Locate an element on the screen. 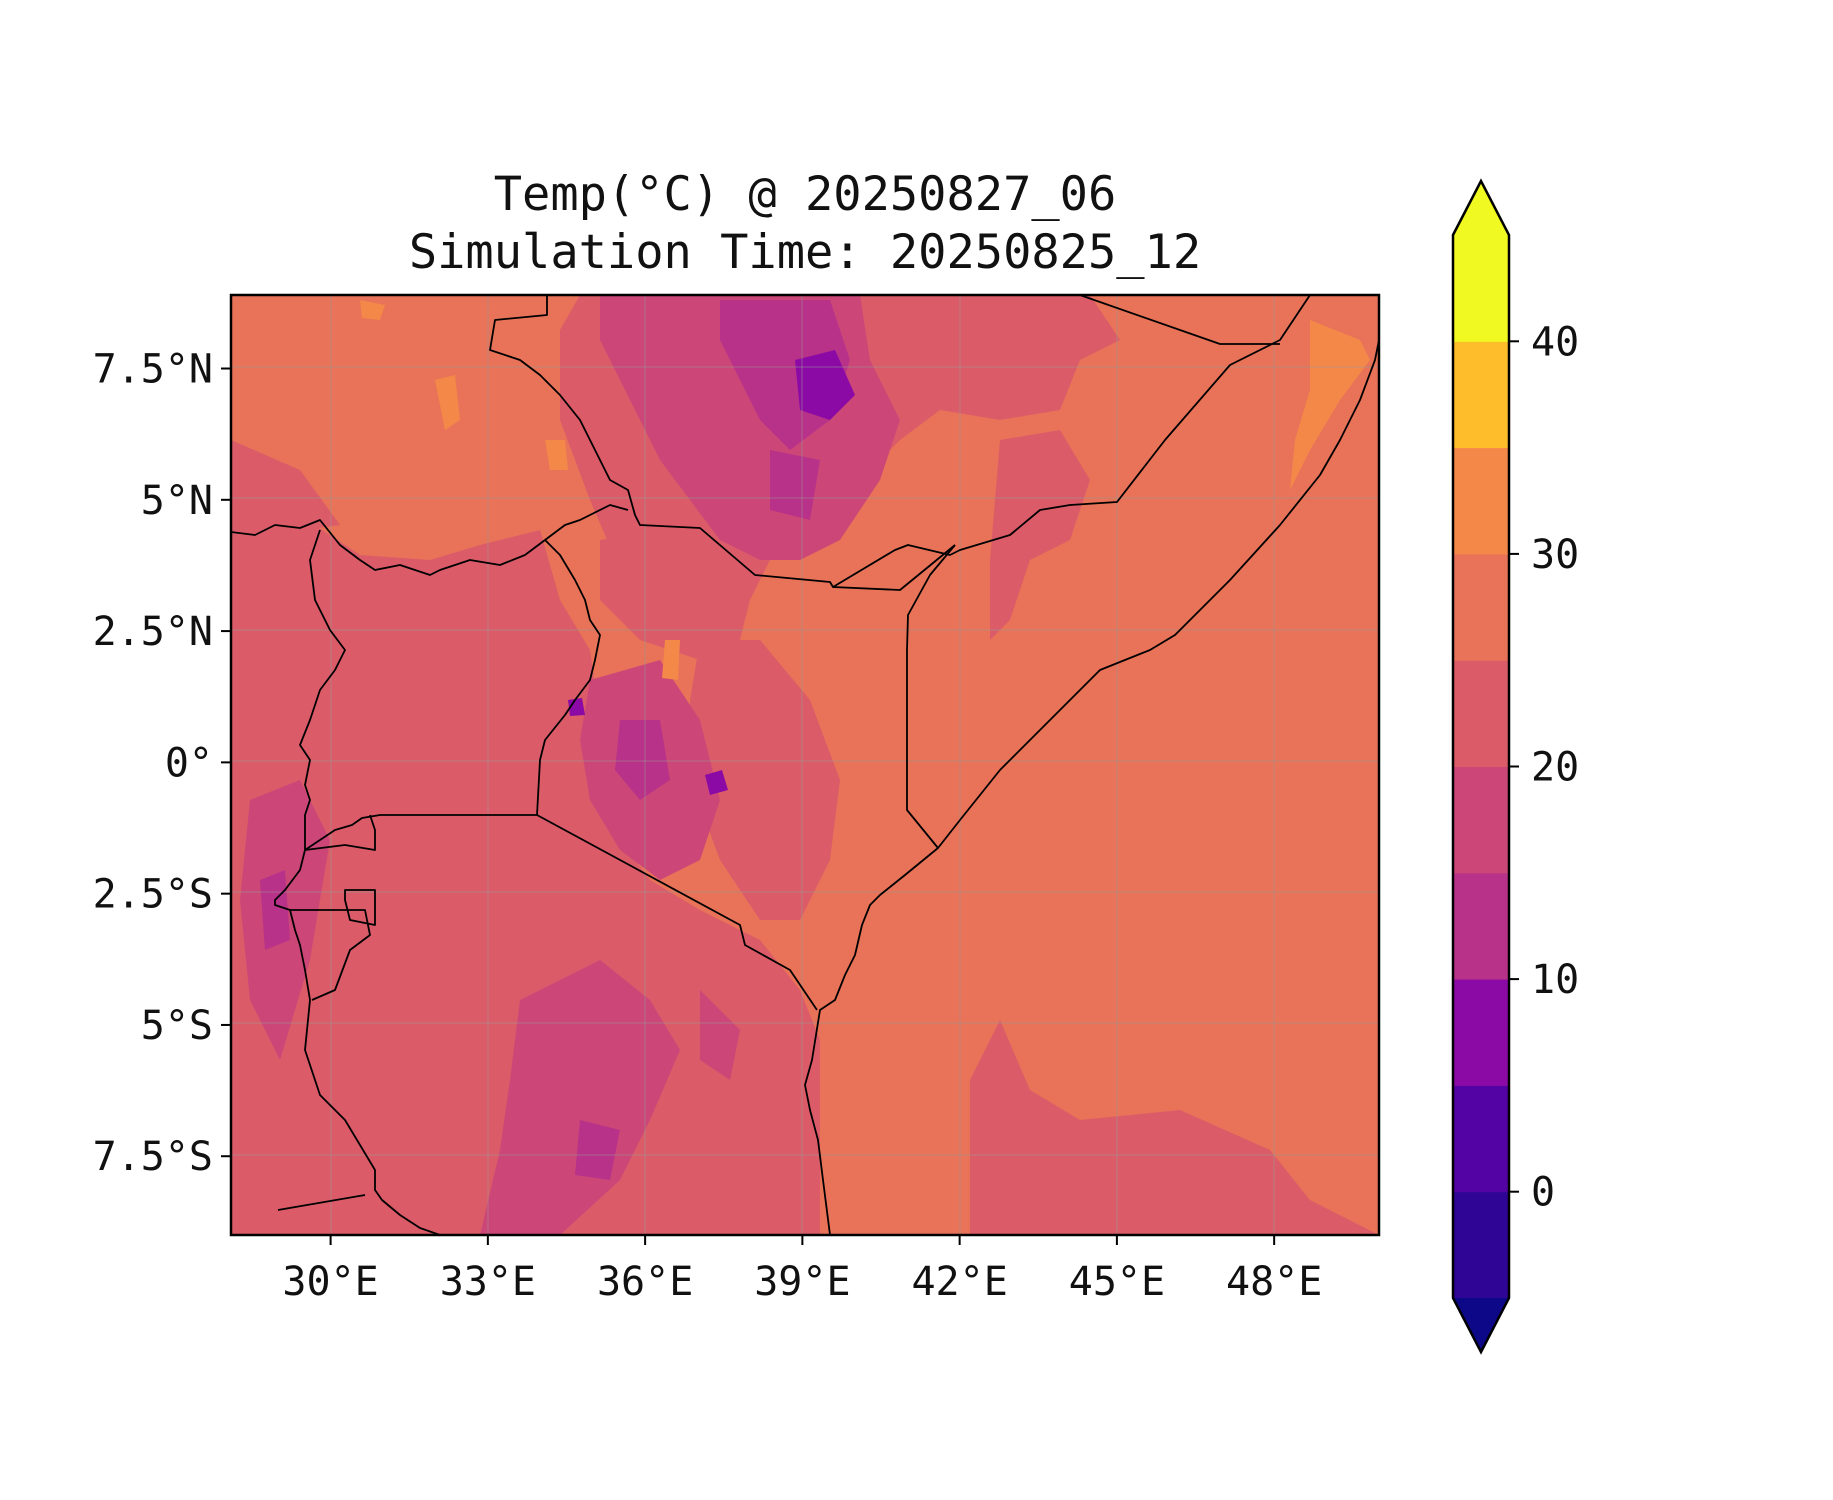  colorbar-under-arrow is located at coordinates (1481, 1325).